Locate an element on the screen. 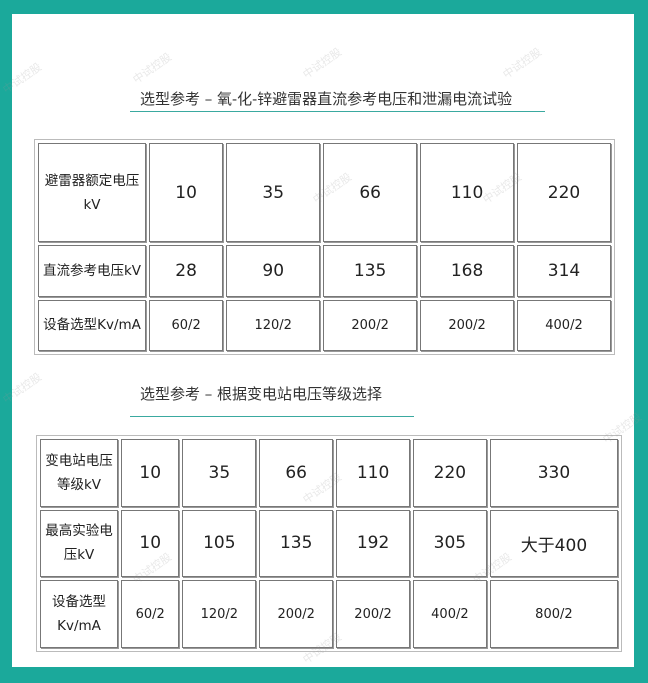 This screenshot has height=683, width=648. table-row: 变电站电压等级kV 10 35 66 110 220 330 is located at coordinates (329, 473).